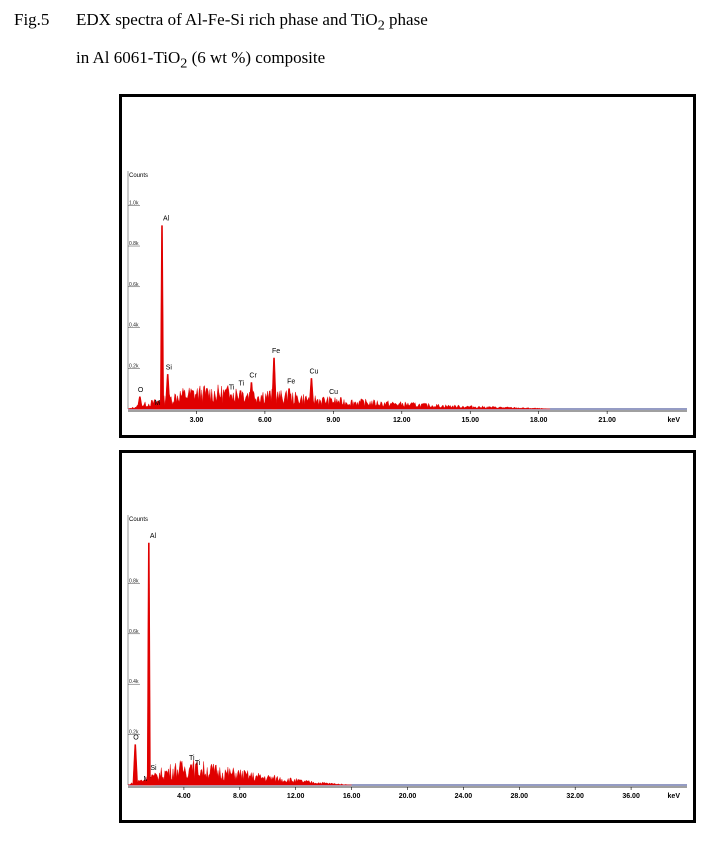 The image size is (716, 848). I want to click on peak-label-mg: Mg, so click(160, 403).